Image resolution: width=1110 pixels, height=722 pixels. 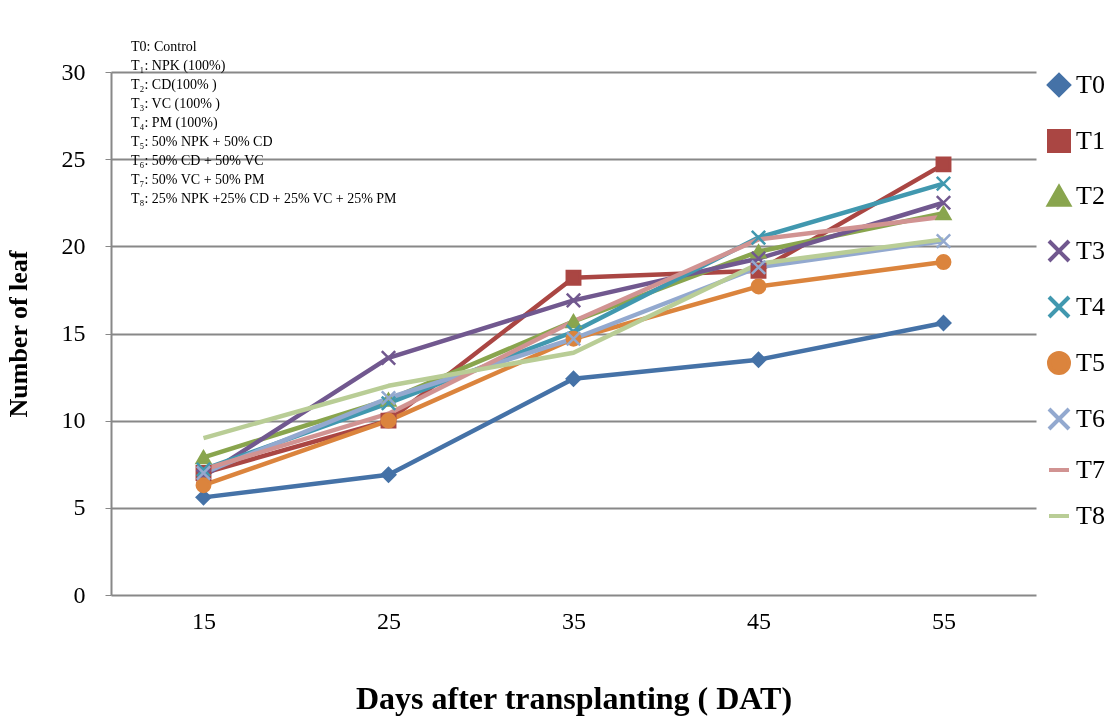 I want to click on x-tick-label: 55, so click(x=944, y=620).